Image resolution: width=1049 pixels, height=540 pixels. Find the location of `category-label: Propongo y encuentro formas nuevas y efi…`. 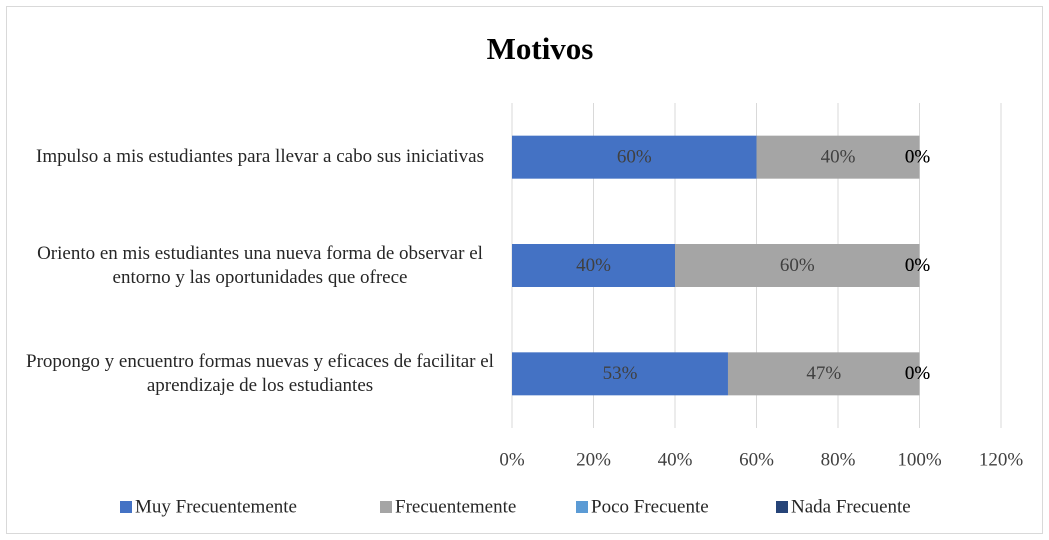

category-label: Propongo y encuentro formas nuevas y efi… is located at coordinates (260, 373).